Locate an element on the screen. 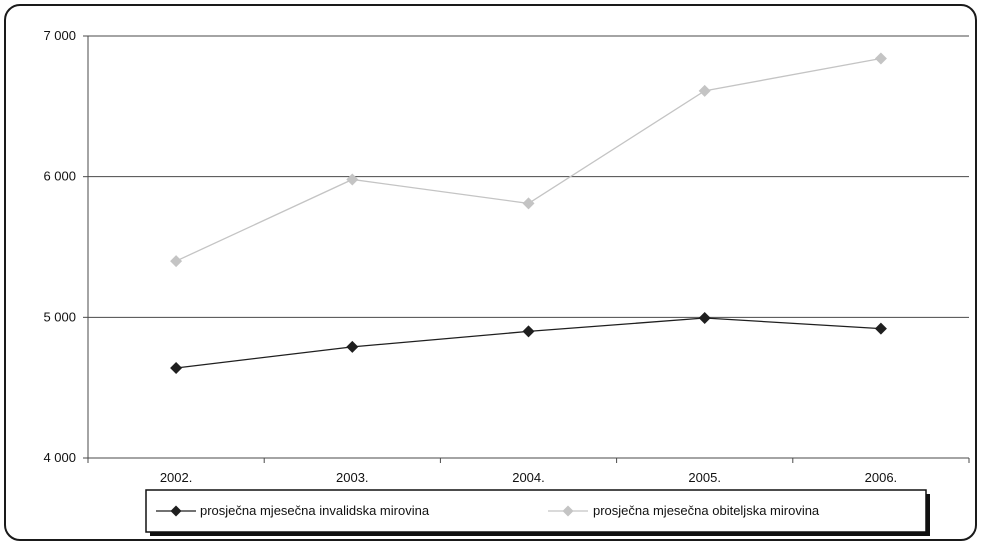 This screenshot has height=547, width=985. y-axis-ticks: 4 000 5 000 6 000 7 000 is located at coordinates (65, 246).